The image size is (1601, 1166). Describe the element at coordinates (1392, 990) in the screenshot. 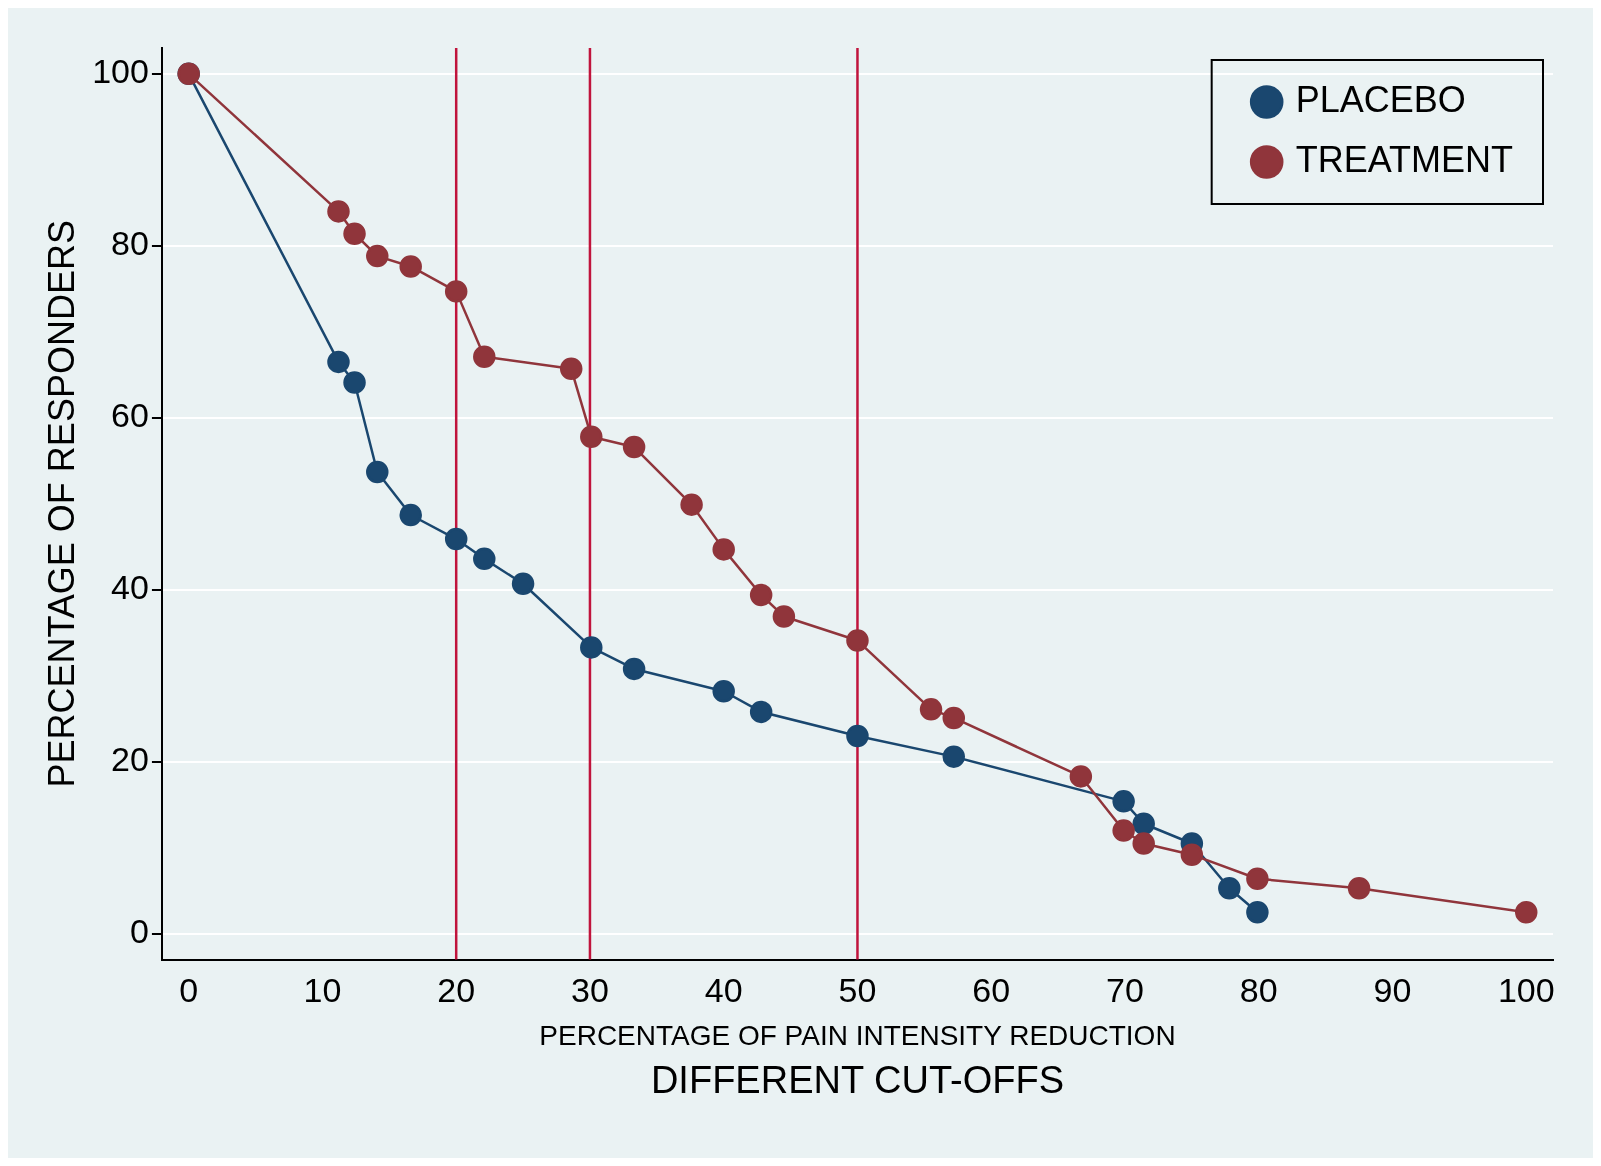

I see `x-tick-label: 90` at that location.